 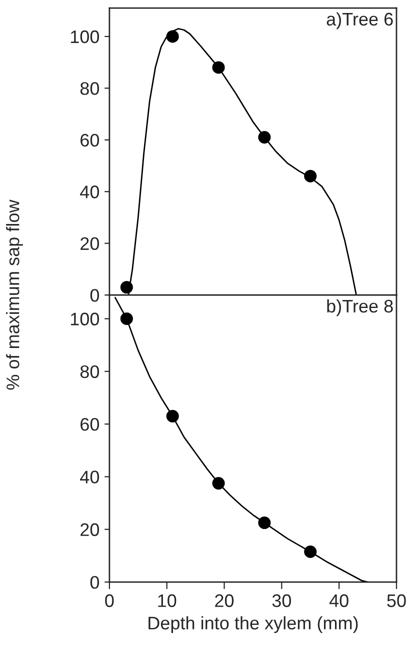 What do you see at coordinates (281, 601) in the screenshot?
I see `x-tick-label: 30` at bounding box center [281, 601].